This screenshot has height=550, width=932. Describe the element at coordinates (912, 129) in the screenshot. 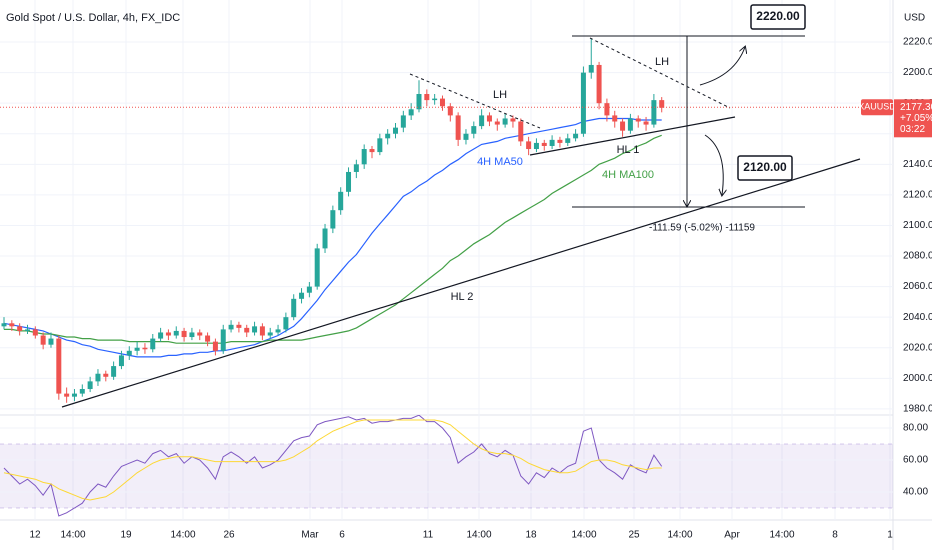

I see `countdown-label: 03:22` at that location.